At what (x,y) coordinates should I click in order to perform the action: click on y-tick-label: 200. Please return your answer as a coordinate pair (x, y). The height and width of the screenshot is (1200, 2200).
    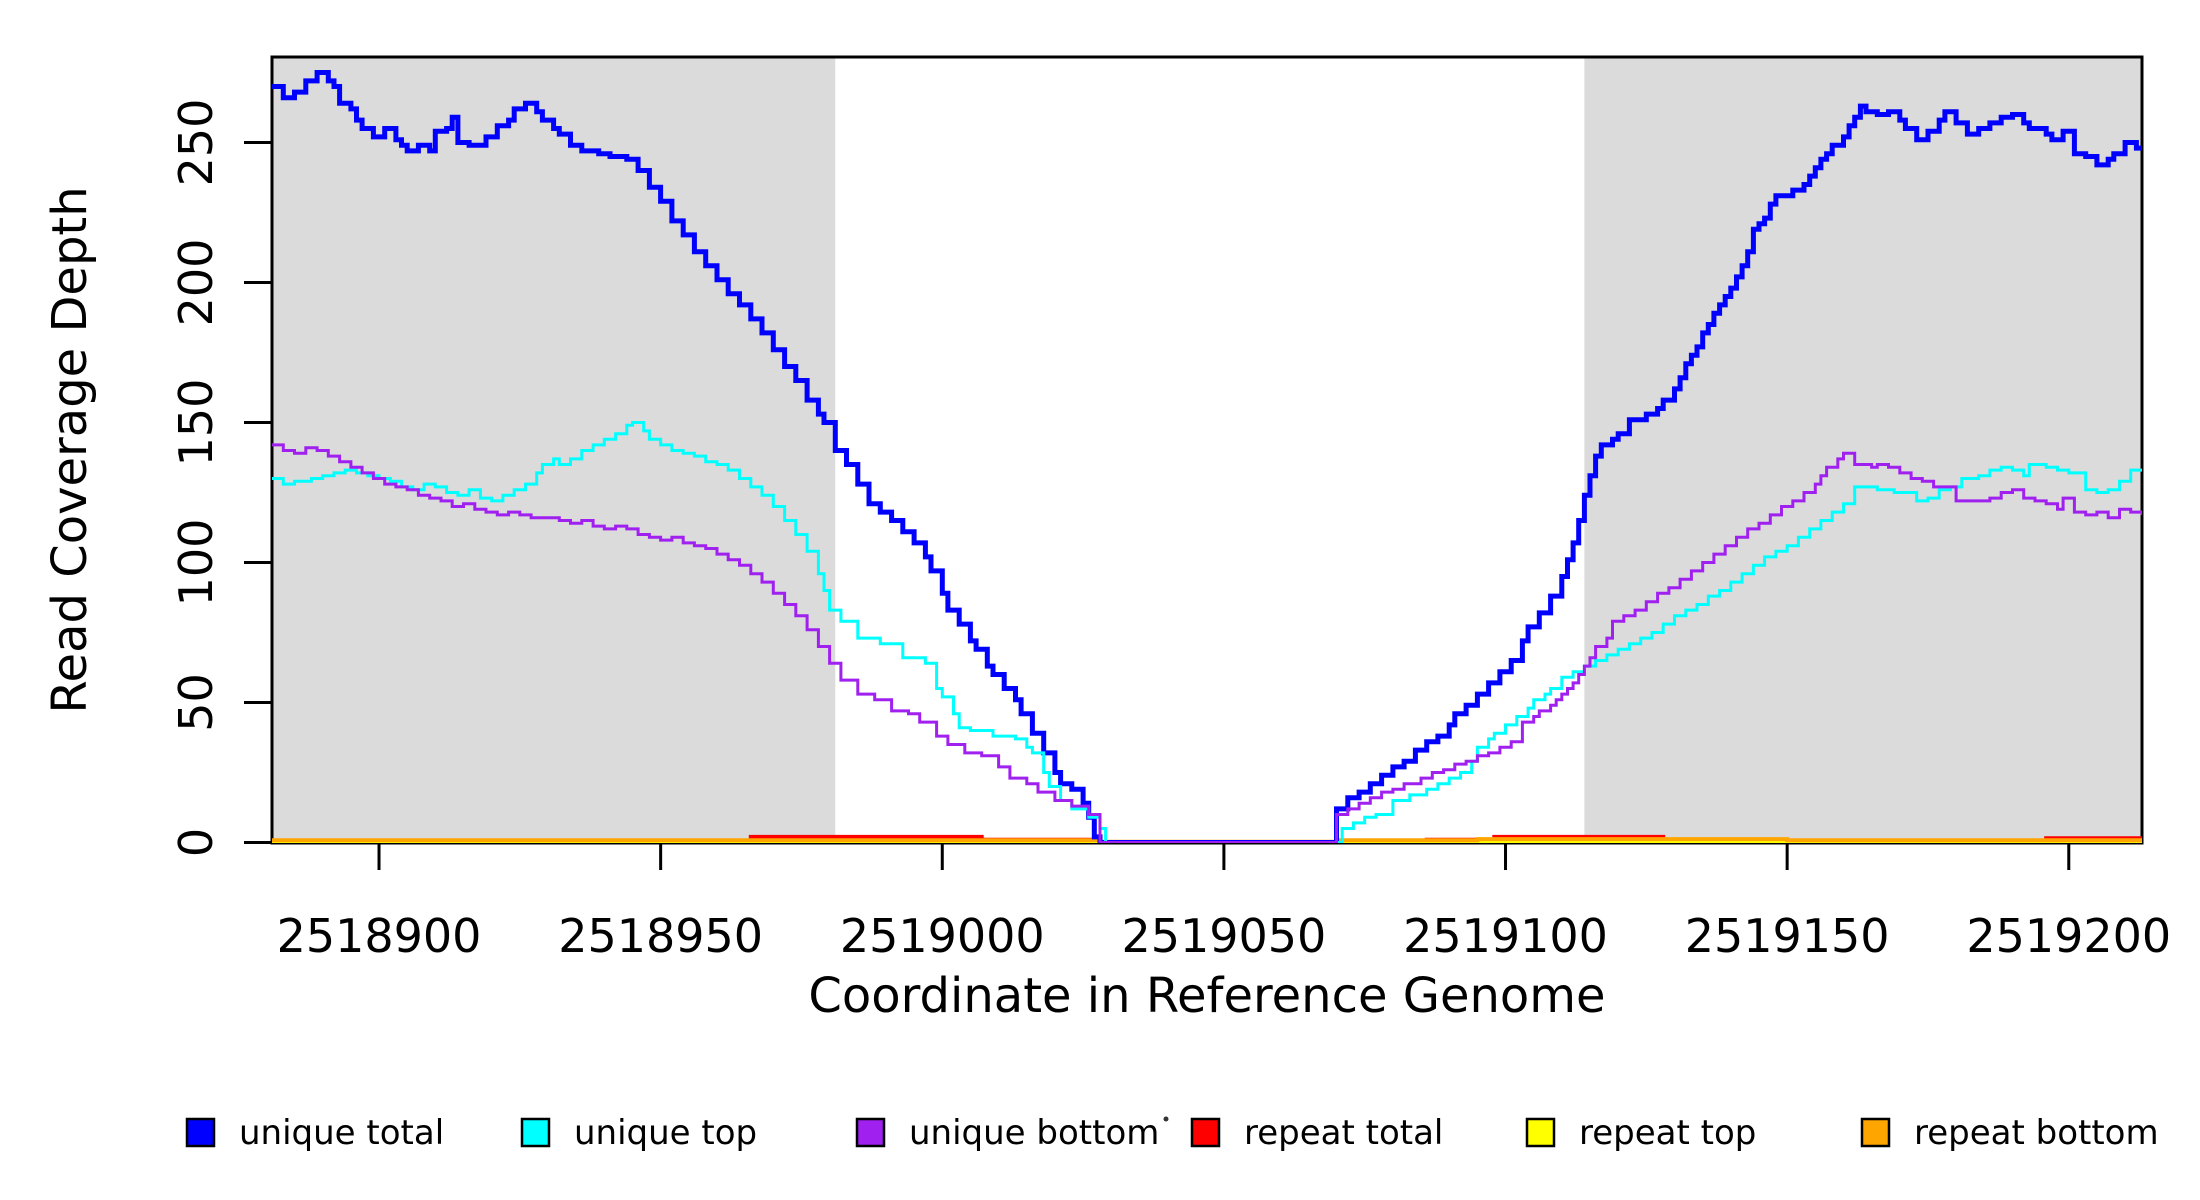
    Looking at the image, I should click on (196, 283).